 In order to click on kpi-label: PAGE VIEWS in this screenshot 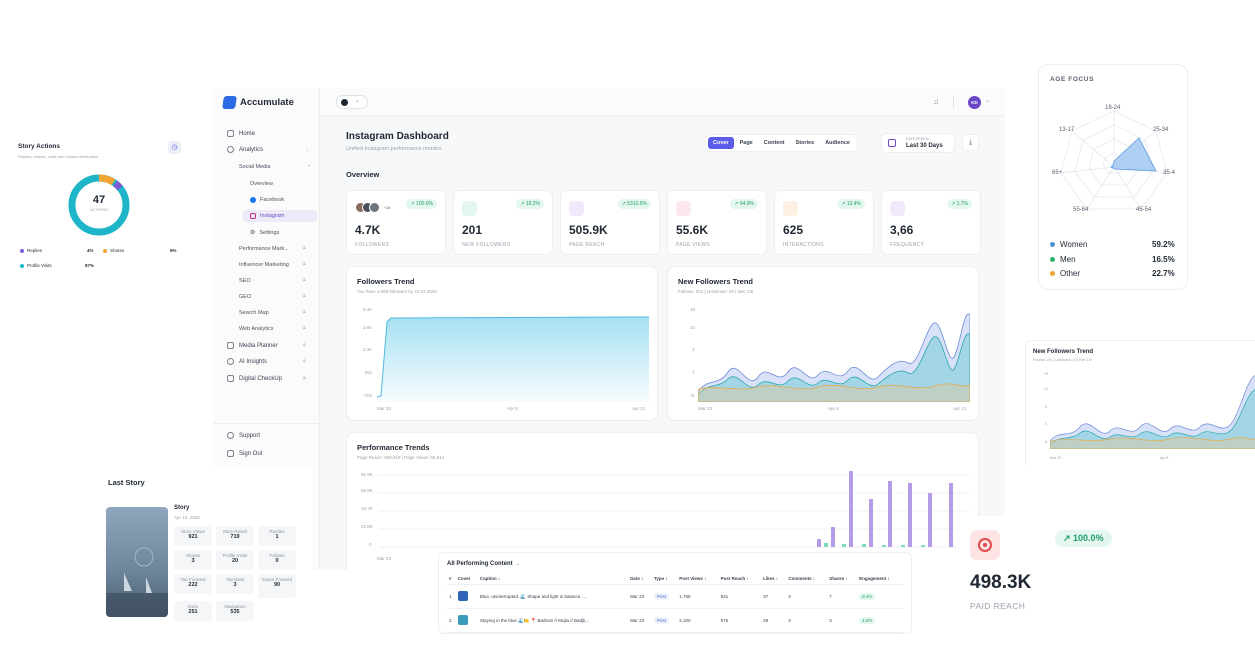, I will do `click(693, 245)`.